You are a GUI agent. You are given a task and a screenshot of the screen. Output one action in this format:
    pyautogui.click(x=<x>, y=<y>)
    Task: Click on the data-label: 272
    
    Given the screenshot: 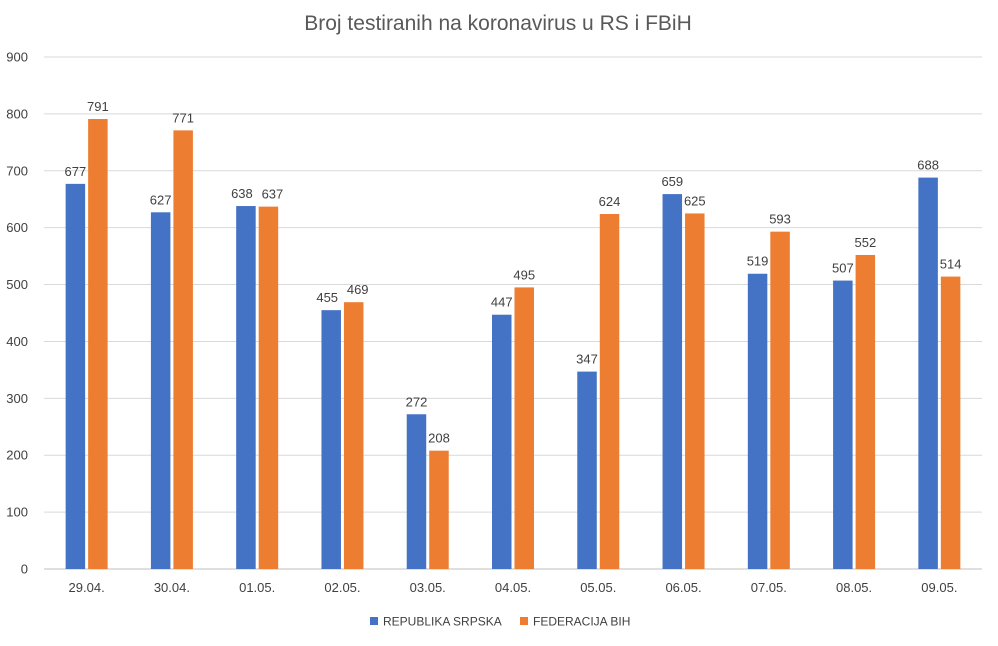 What is the action you would take?
    pyautogui.click(x=417, y=401)
    